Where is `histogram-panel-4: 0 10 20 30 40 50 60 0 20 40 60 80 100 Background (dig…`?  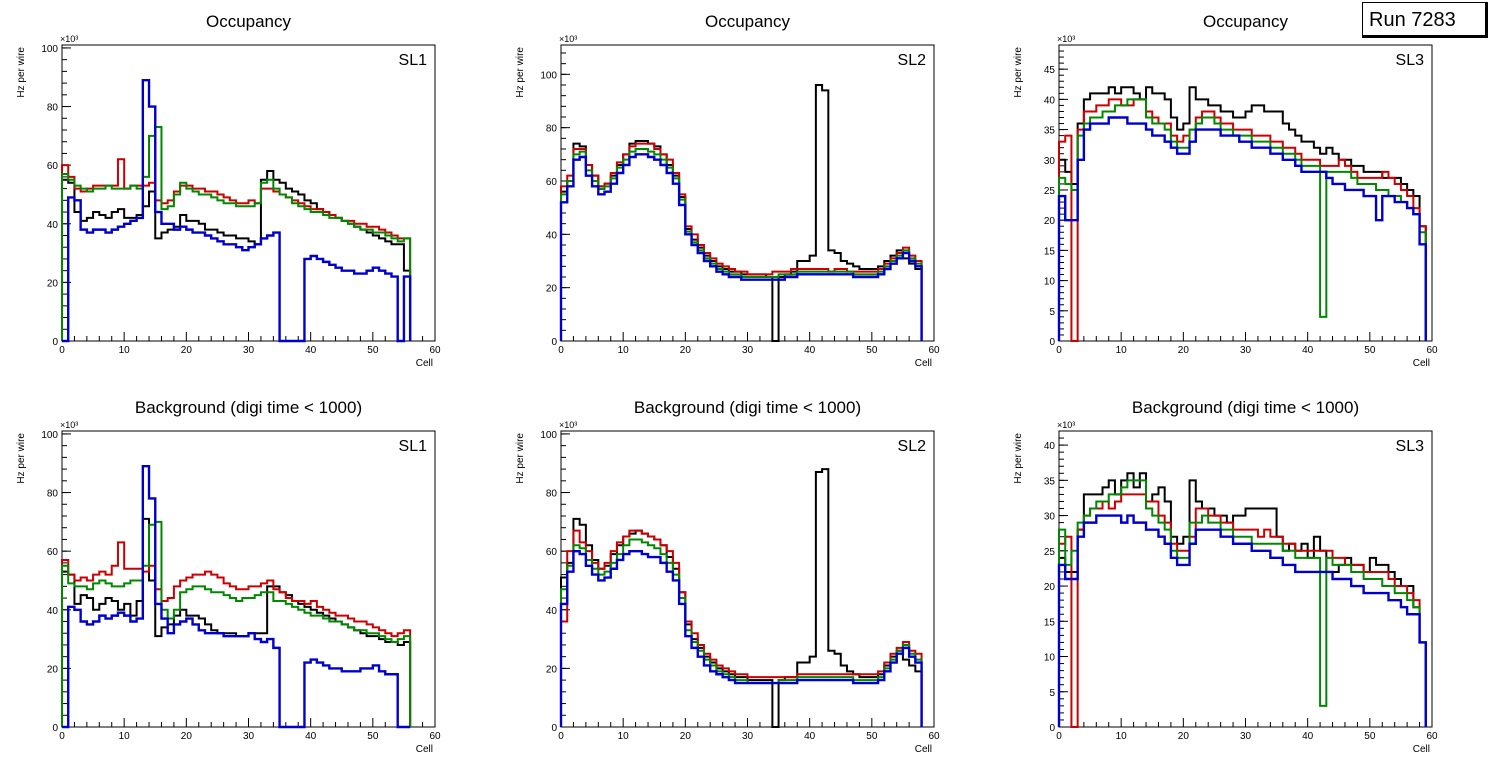
histogram-panel-4: 0 10 20 30 40 50 60 0 20 40 60 80 100 Background (dig… is located at coordinates (228, 576).